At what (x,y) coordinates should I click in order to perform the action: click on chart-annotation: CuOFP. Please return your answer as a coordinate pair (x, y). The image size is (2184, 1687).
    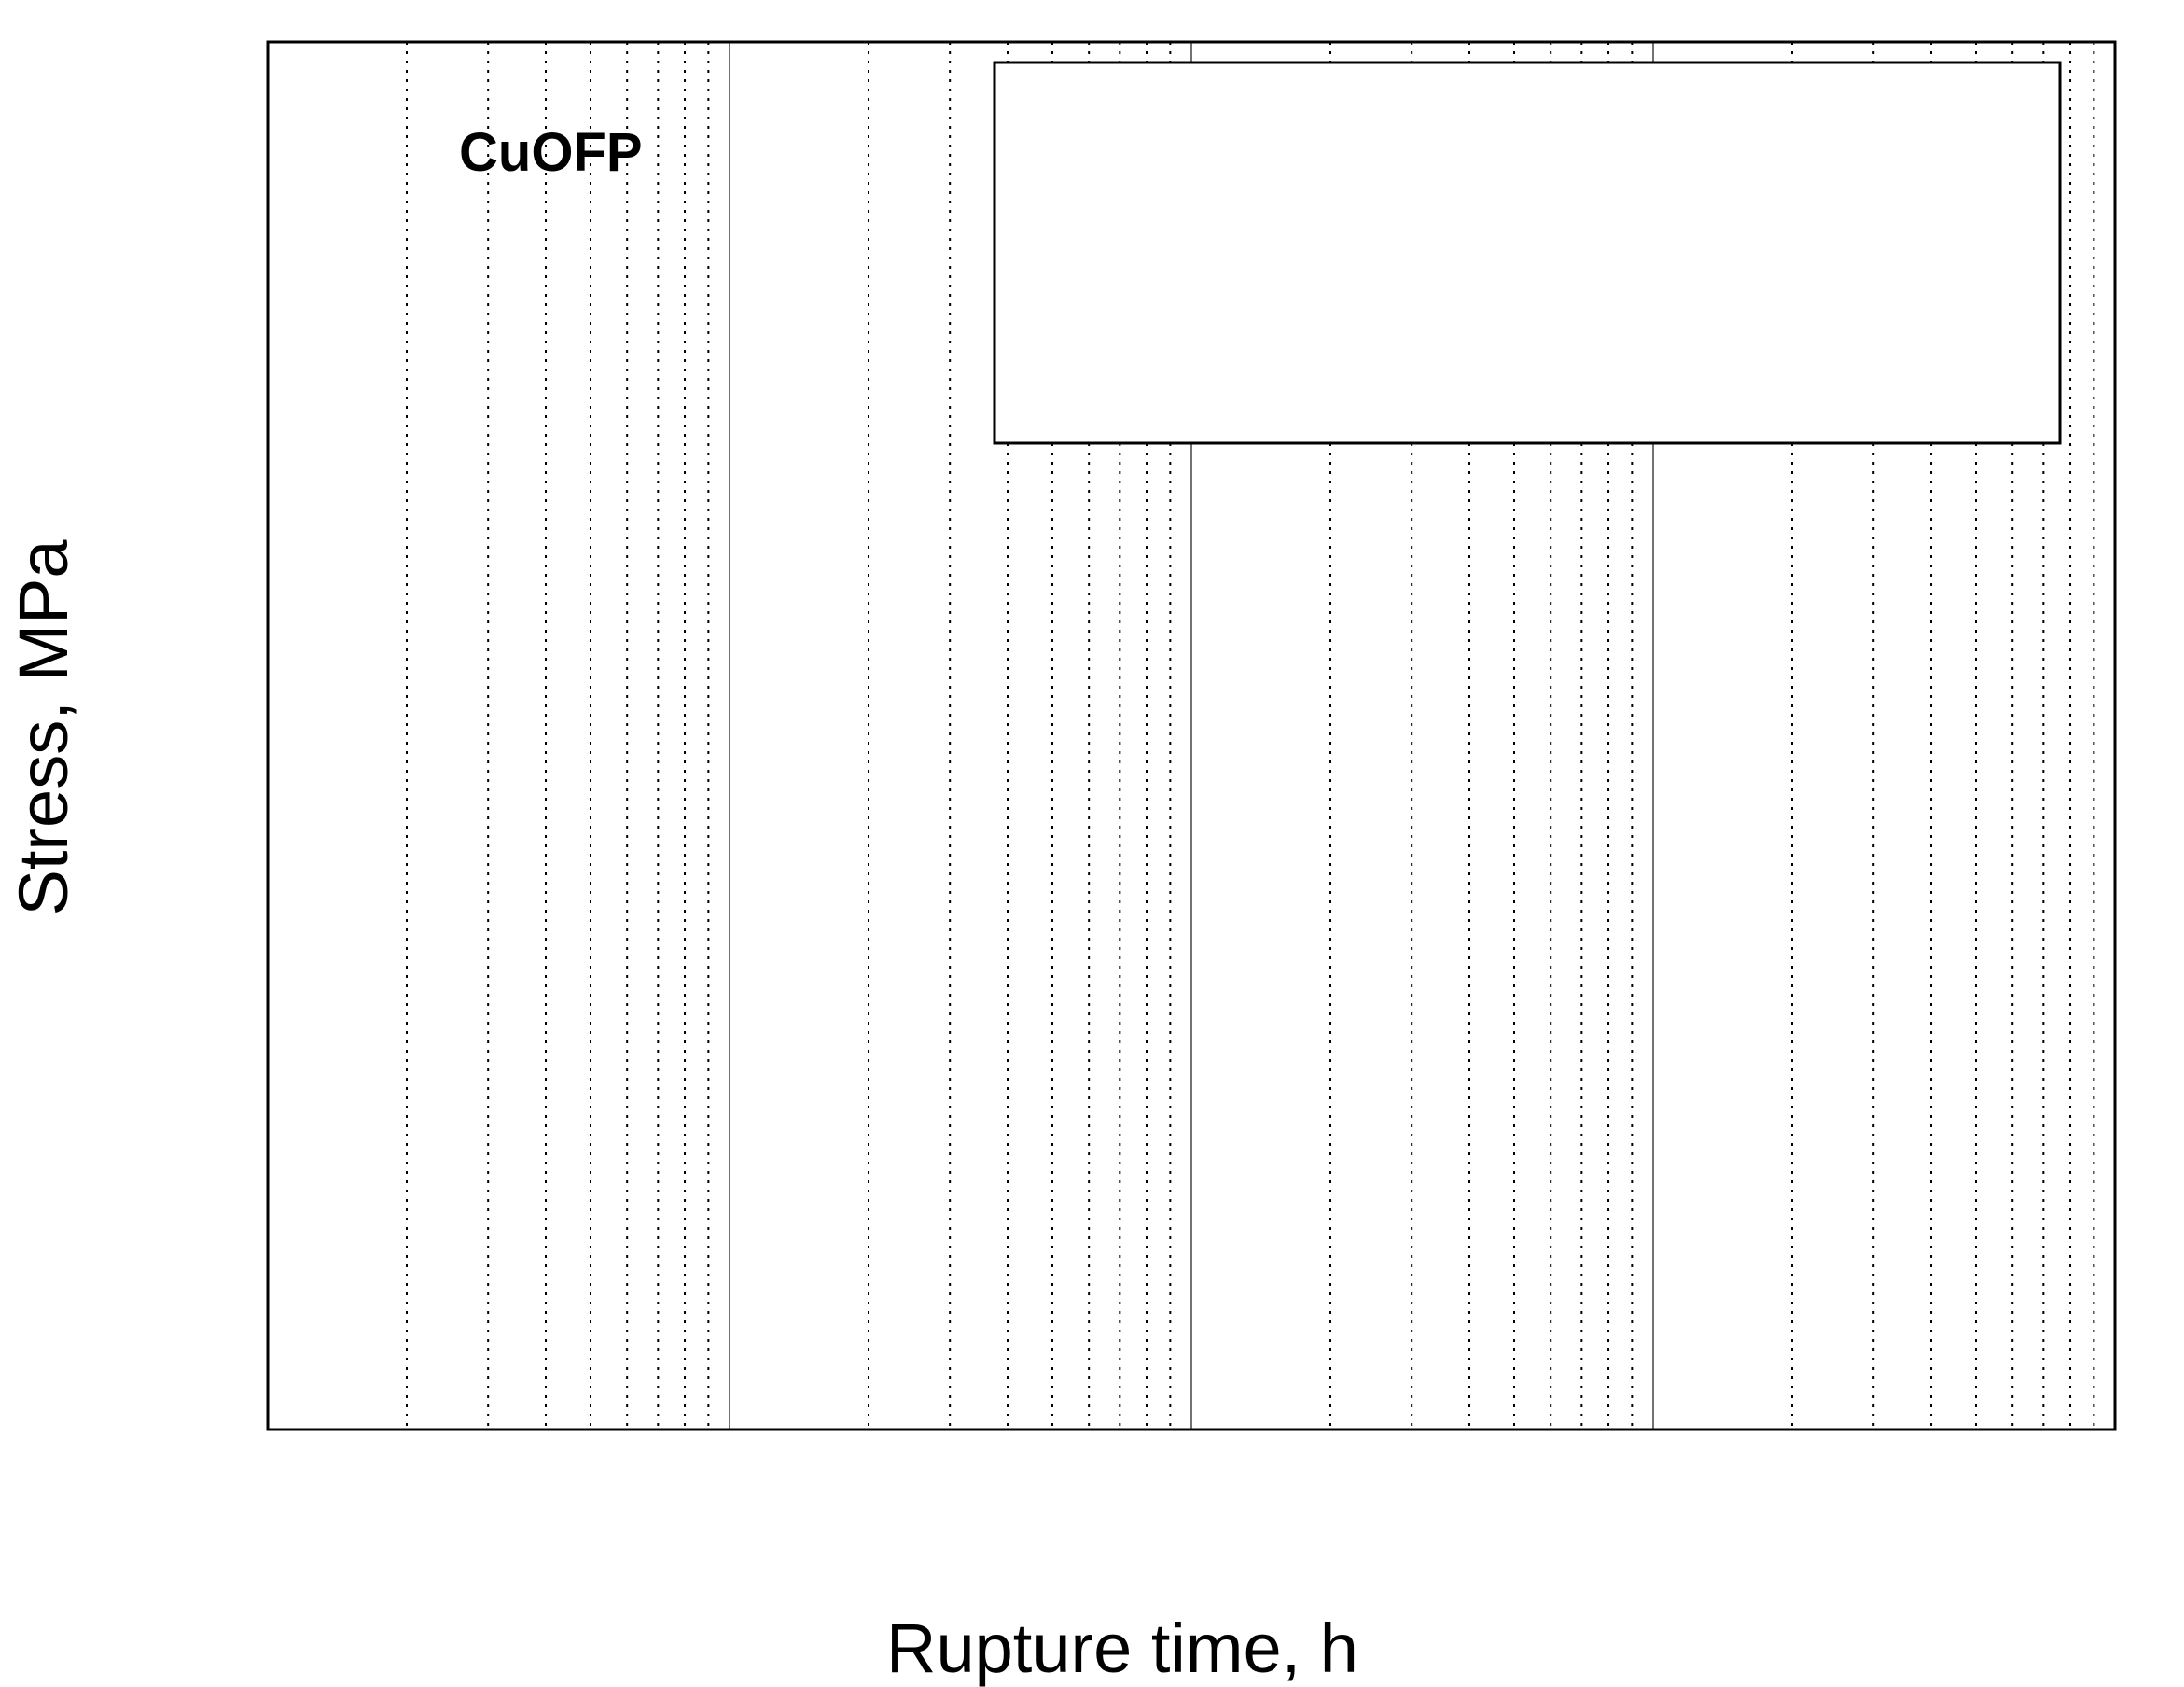
    Looking at the image, I should click on (551, 152).